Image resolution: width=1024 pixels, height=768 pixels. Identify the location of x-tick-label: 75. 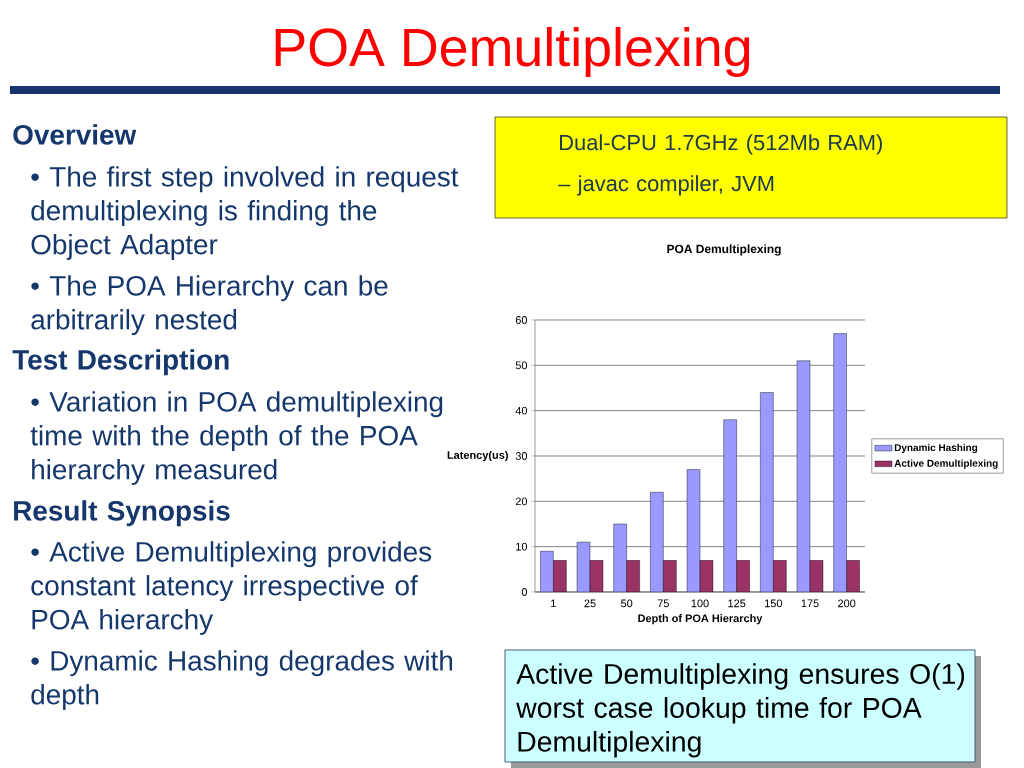
(663, 603).